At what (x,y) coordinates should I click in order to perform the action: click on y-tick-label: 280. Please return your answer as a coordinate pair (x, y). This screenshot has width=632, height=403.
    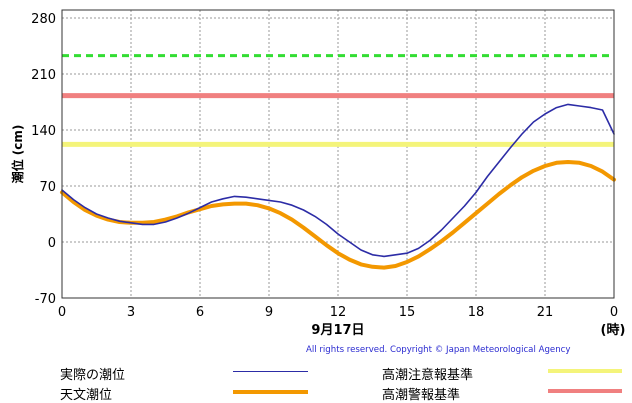
    Looking at the image, I should click on (43, 19).